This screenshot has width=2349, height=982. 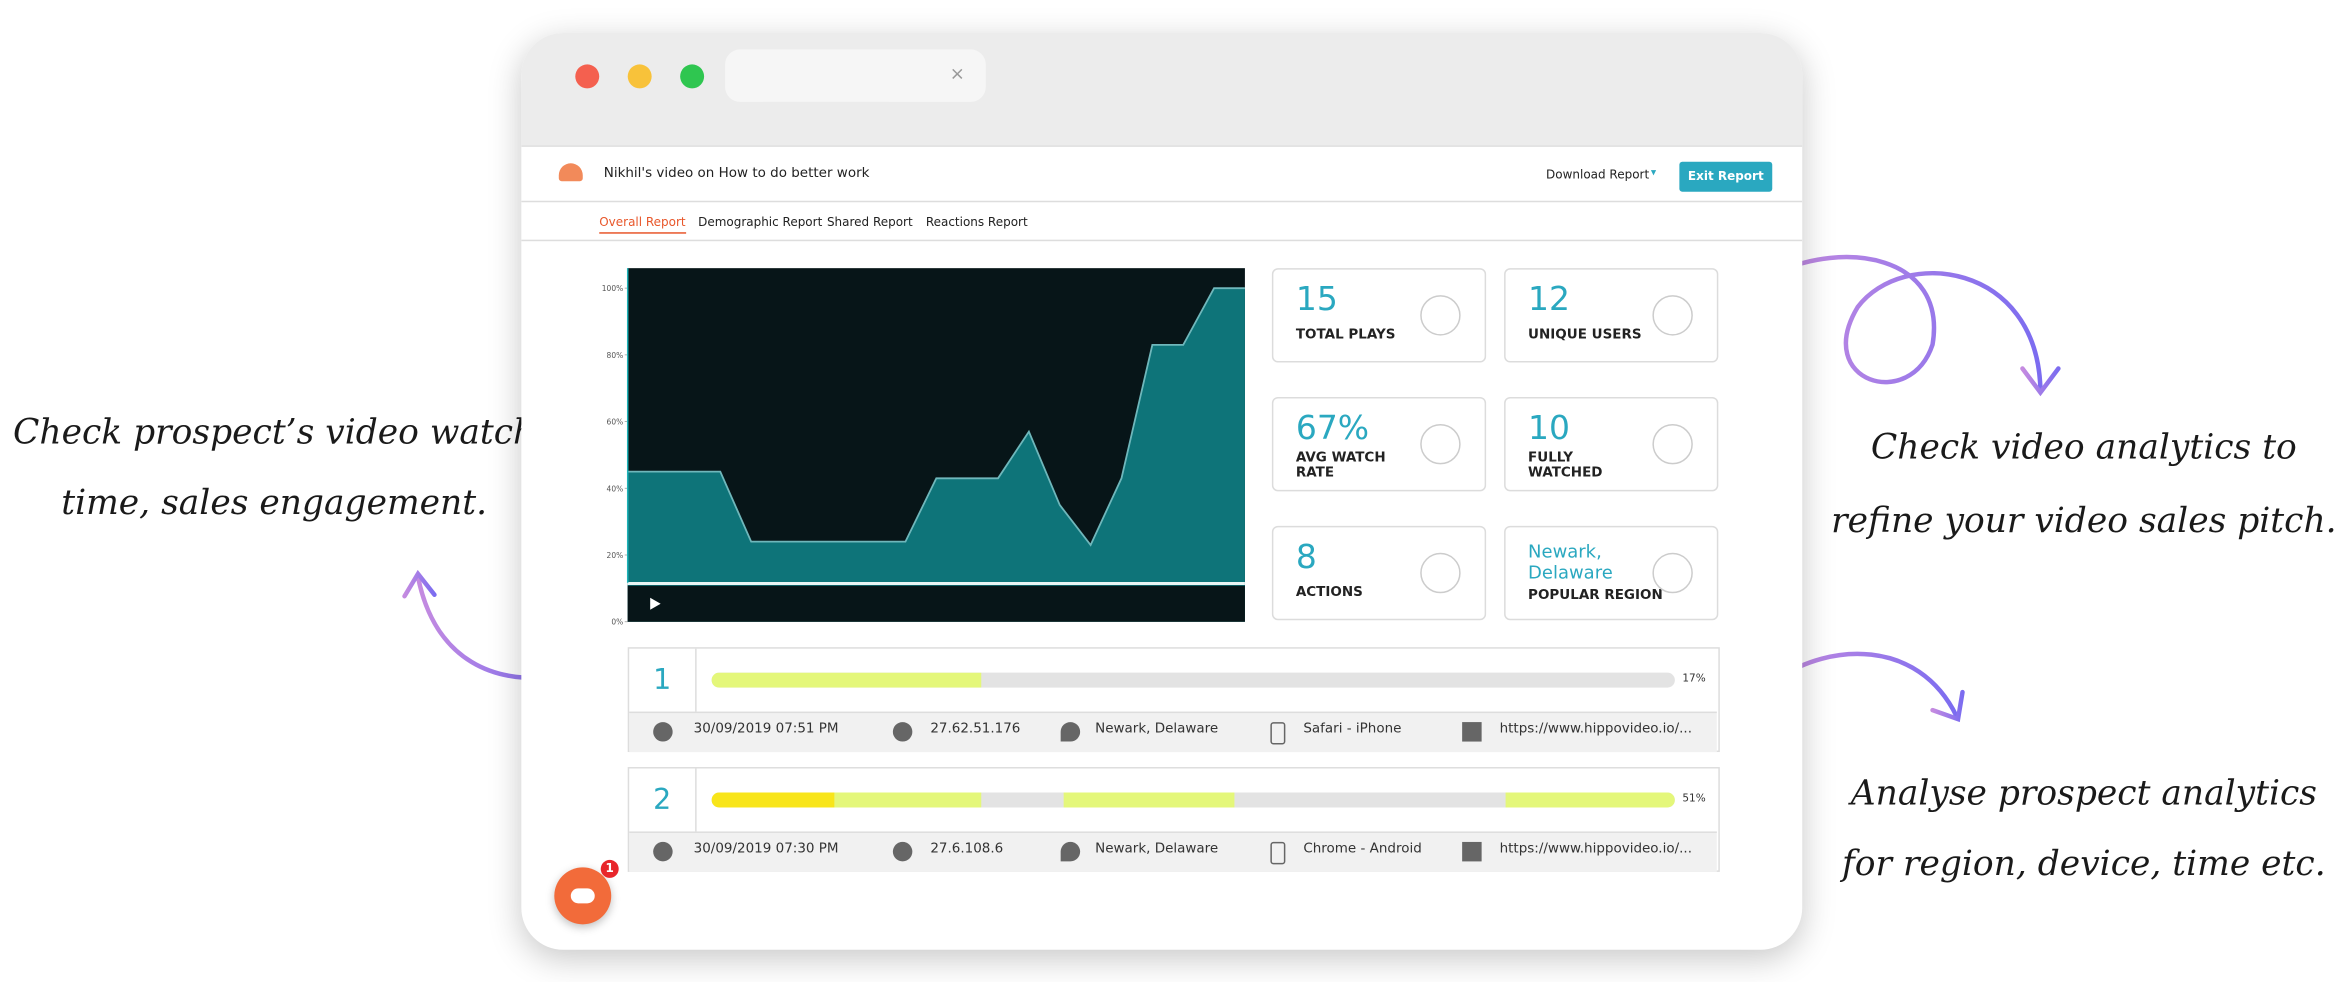 I want to click on tab-close: ×, so click(x=957, y=73).